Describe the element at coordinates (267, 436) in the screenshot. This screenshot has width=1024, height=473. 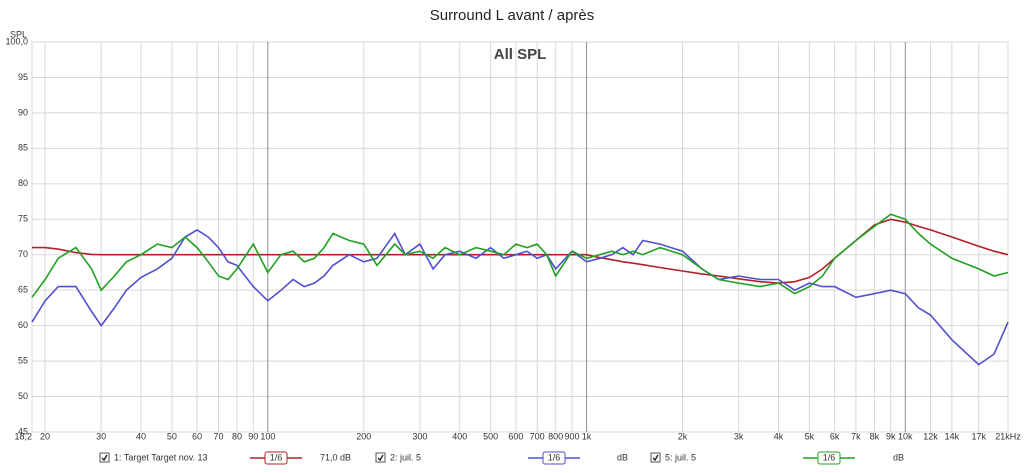
I see `x-tick-label: 100` at that location.